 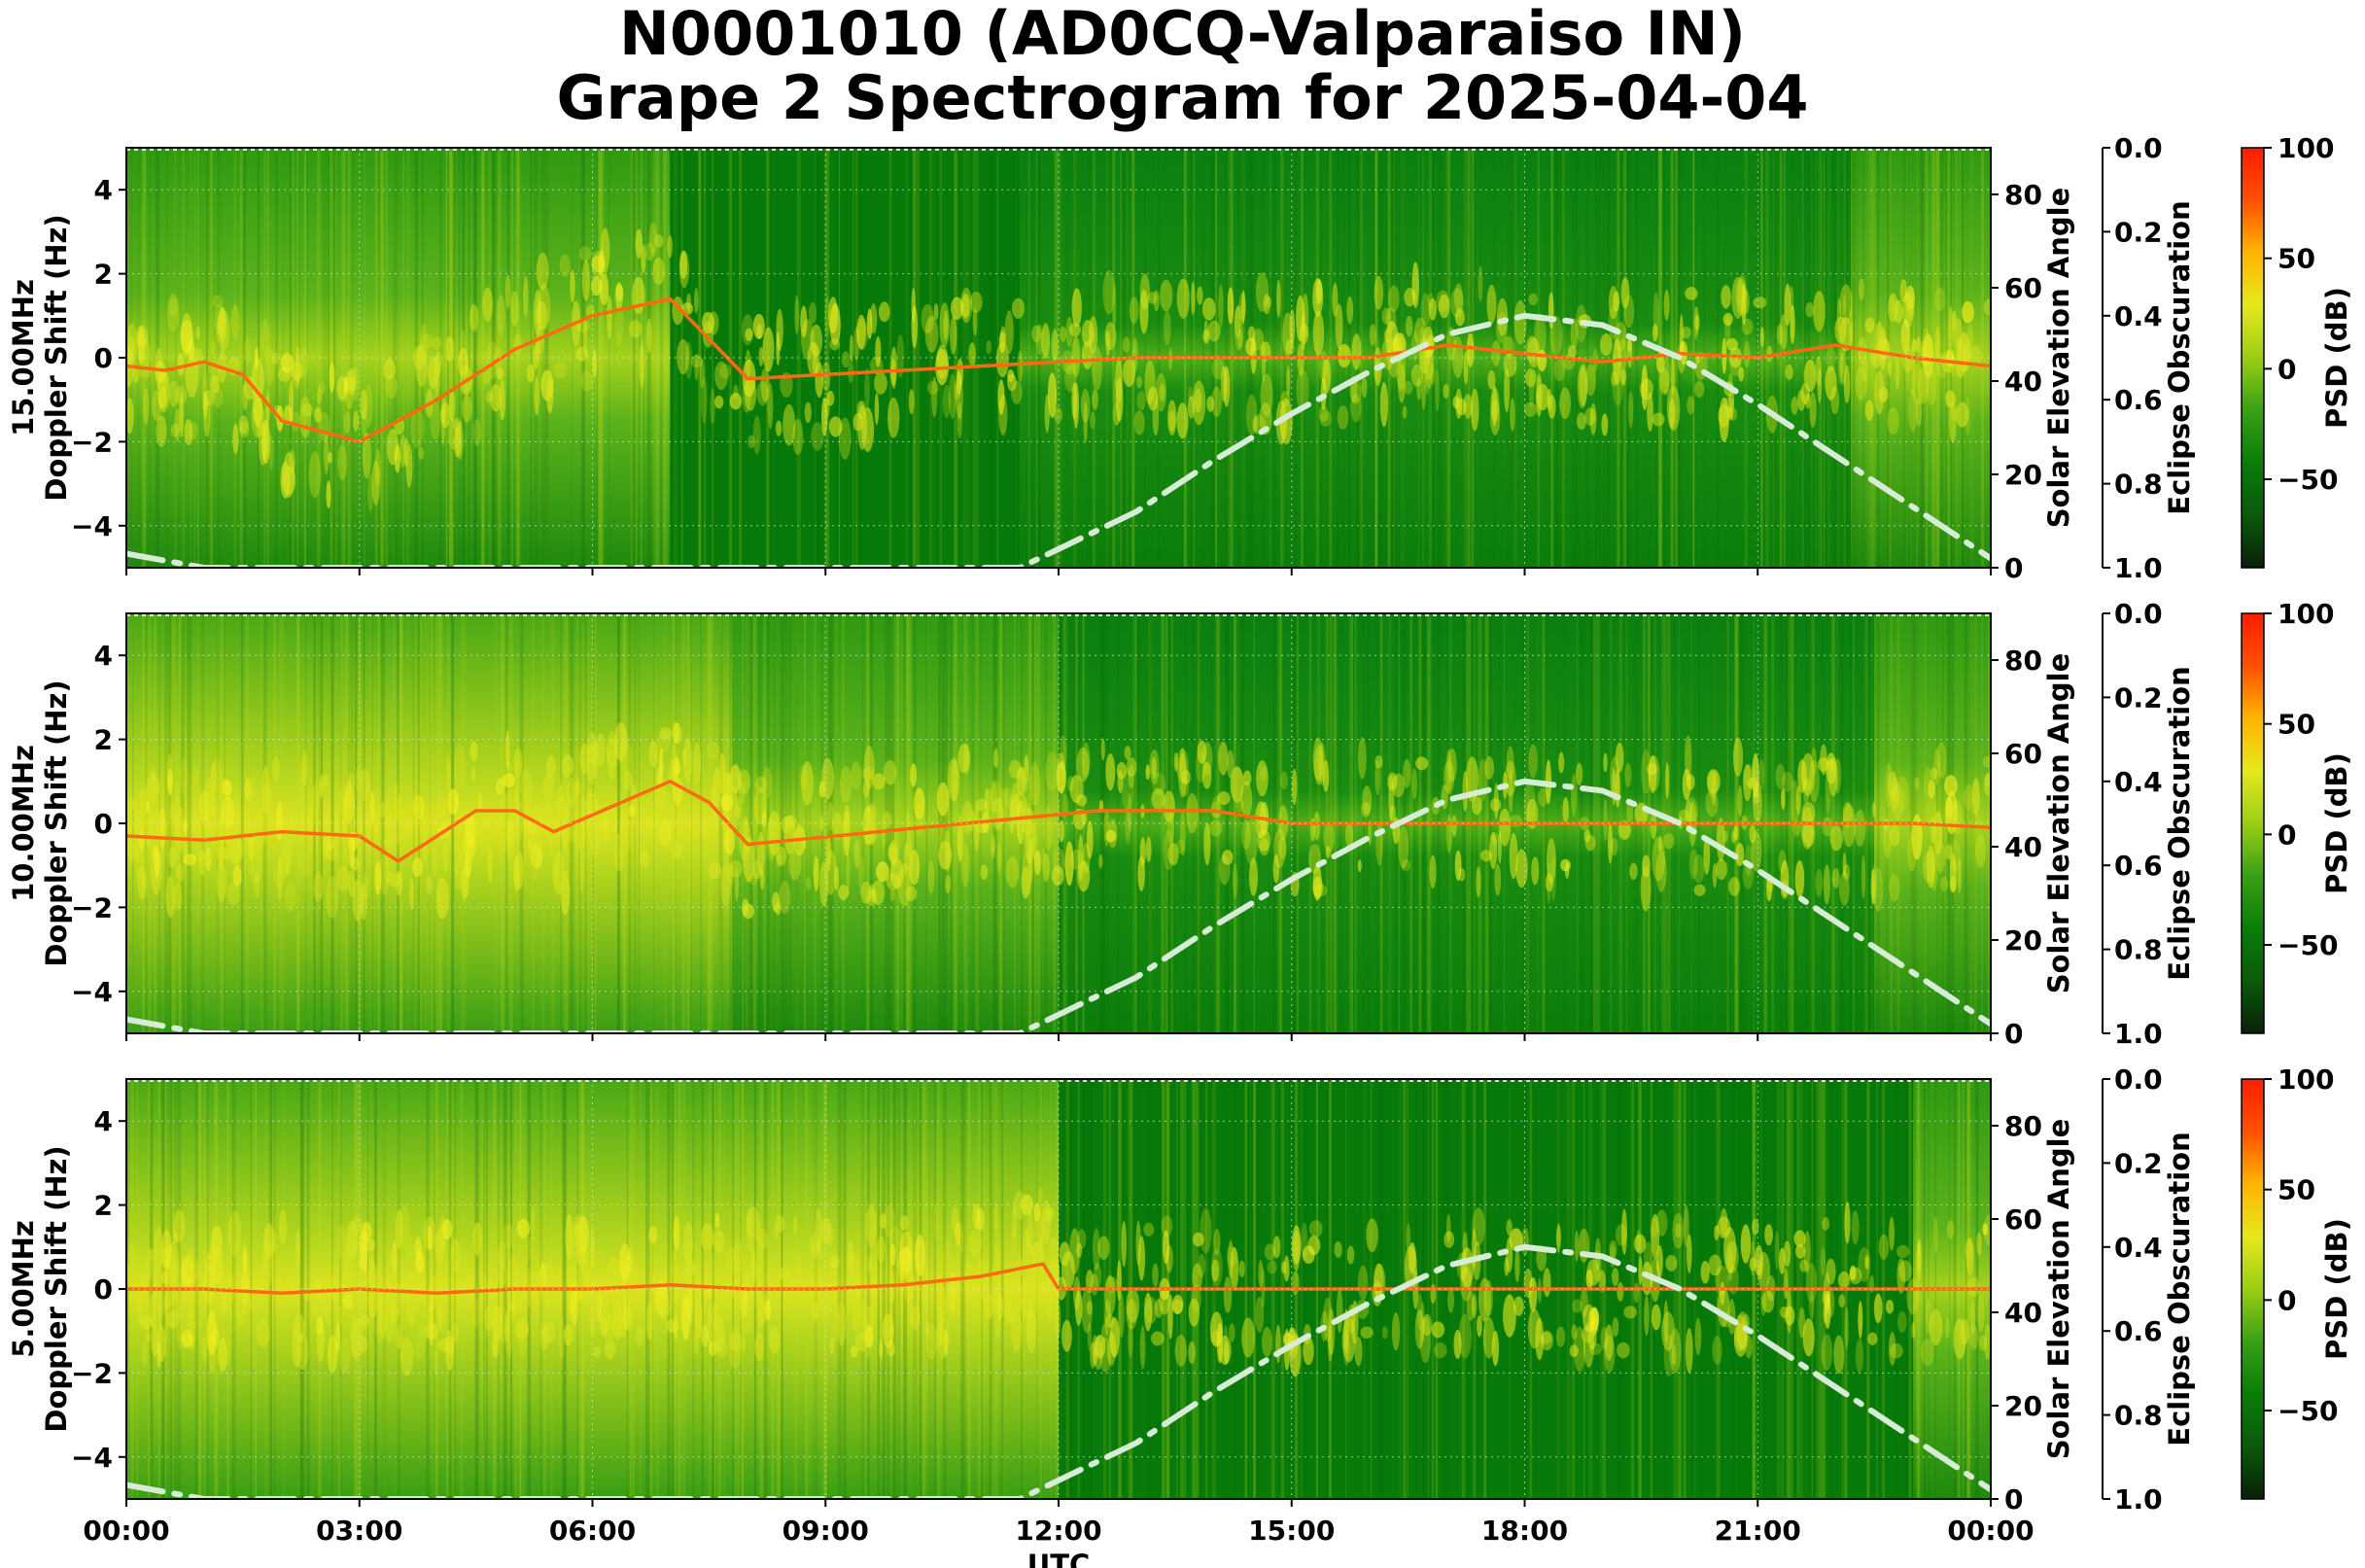 I want to click on y-axis-label: 5.00MHzDoppler Shift (Hz), so click(x=40, y=1288).